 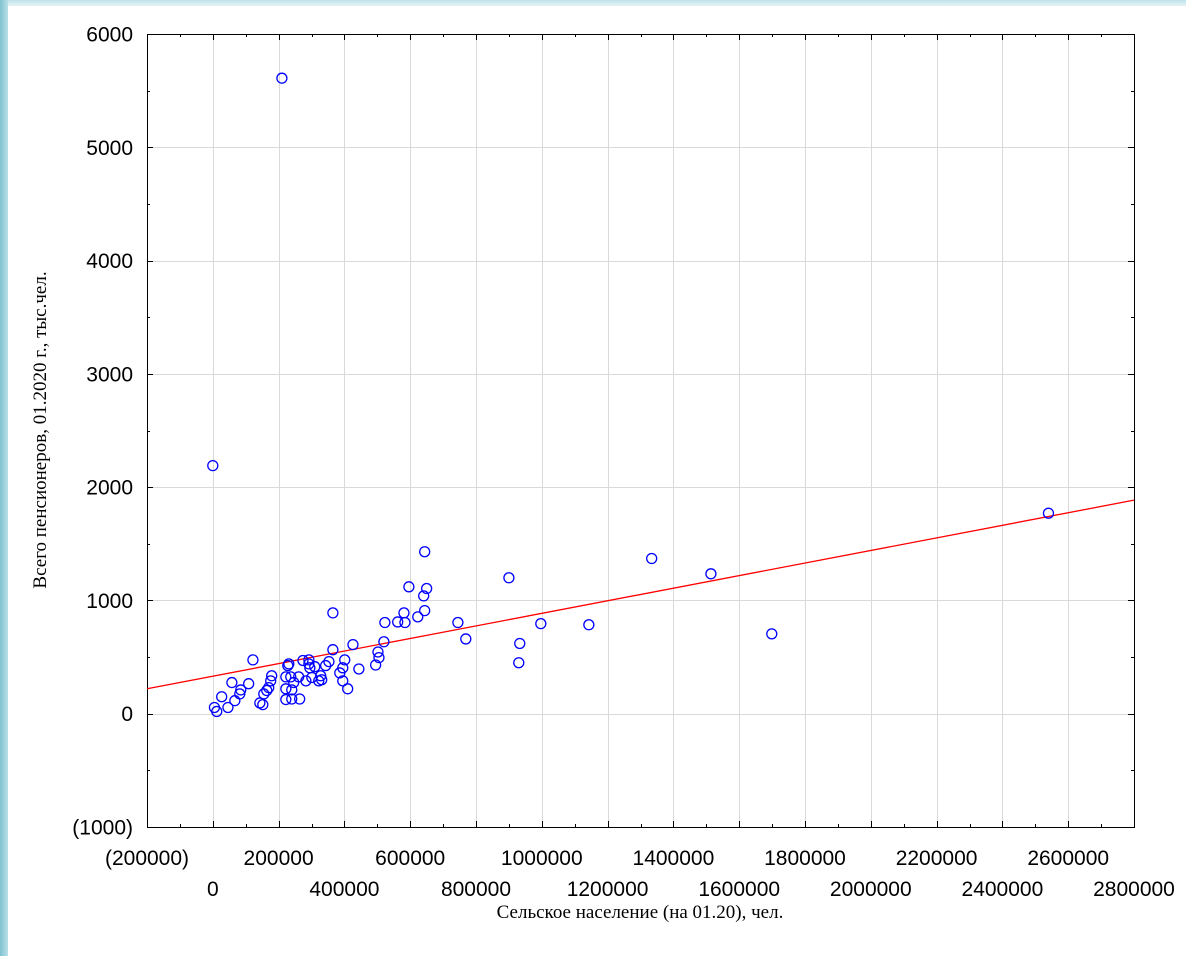 I want to click on x-tick-label: 1000000, so click(x=542, y=858).